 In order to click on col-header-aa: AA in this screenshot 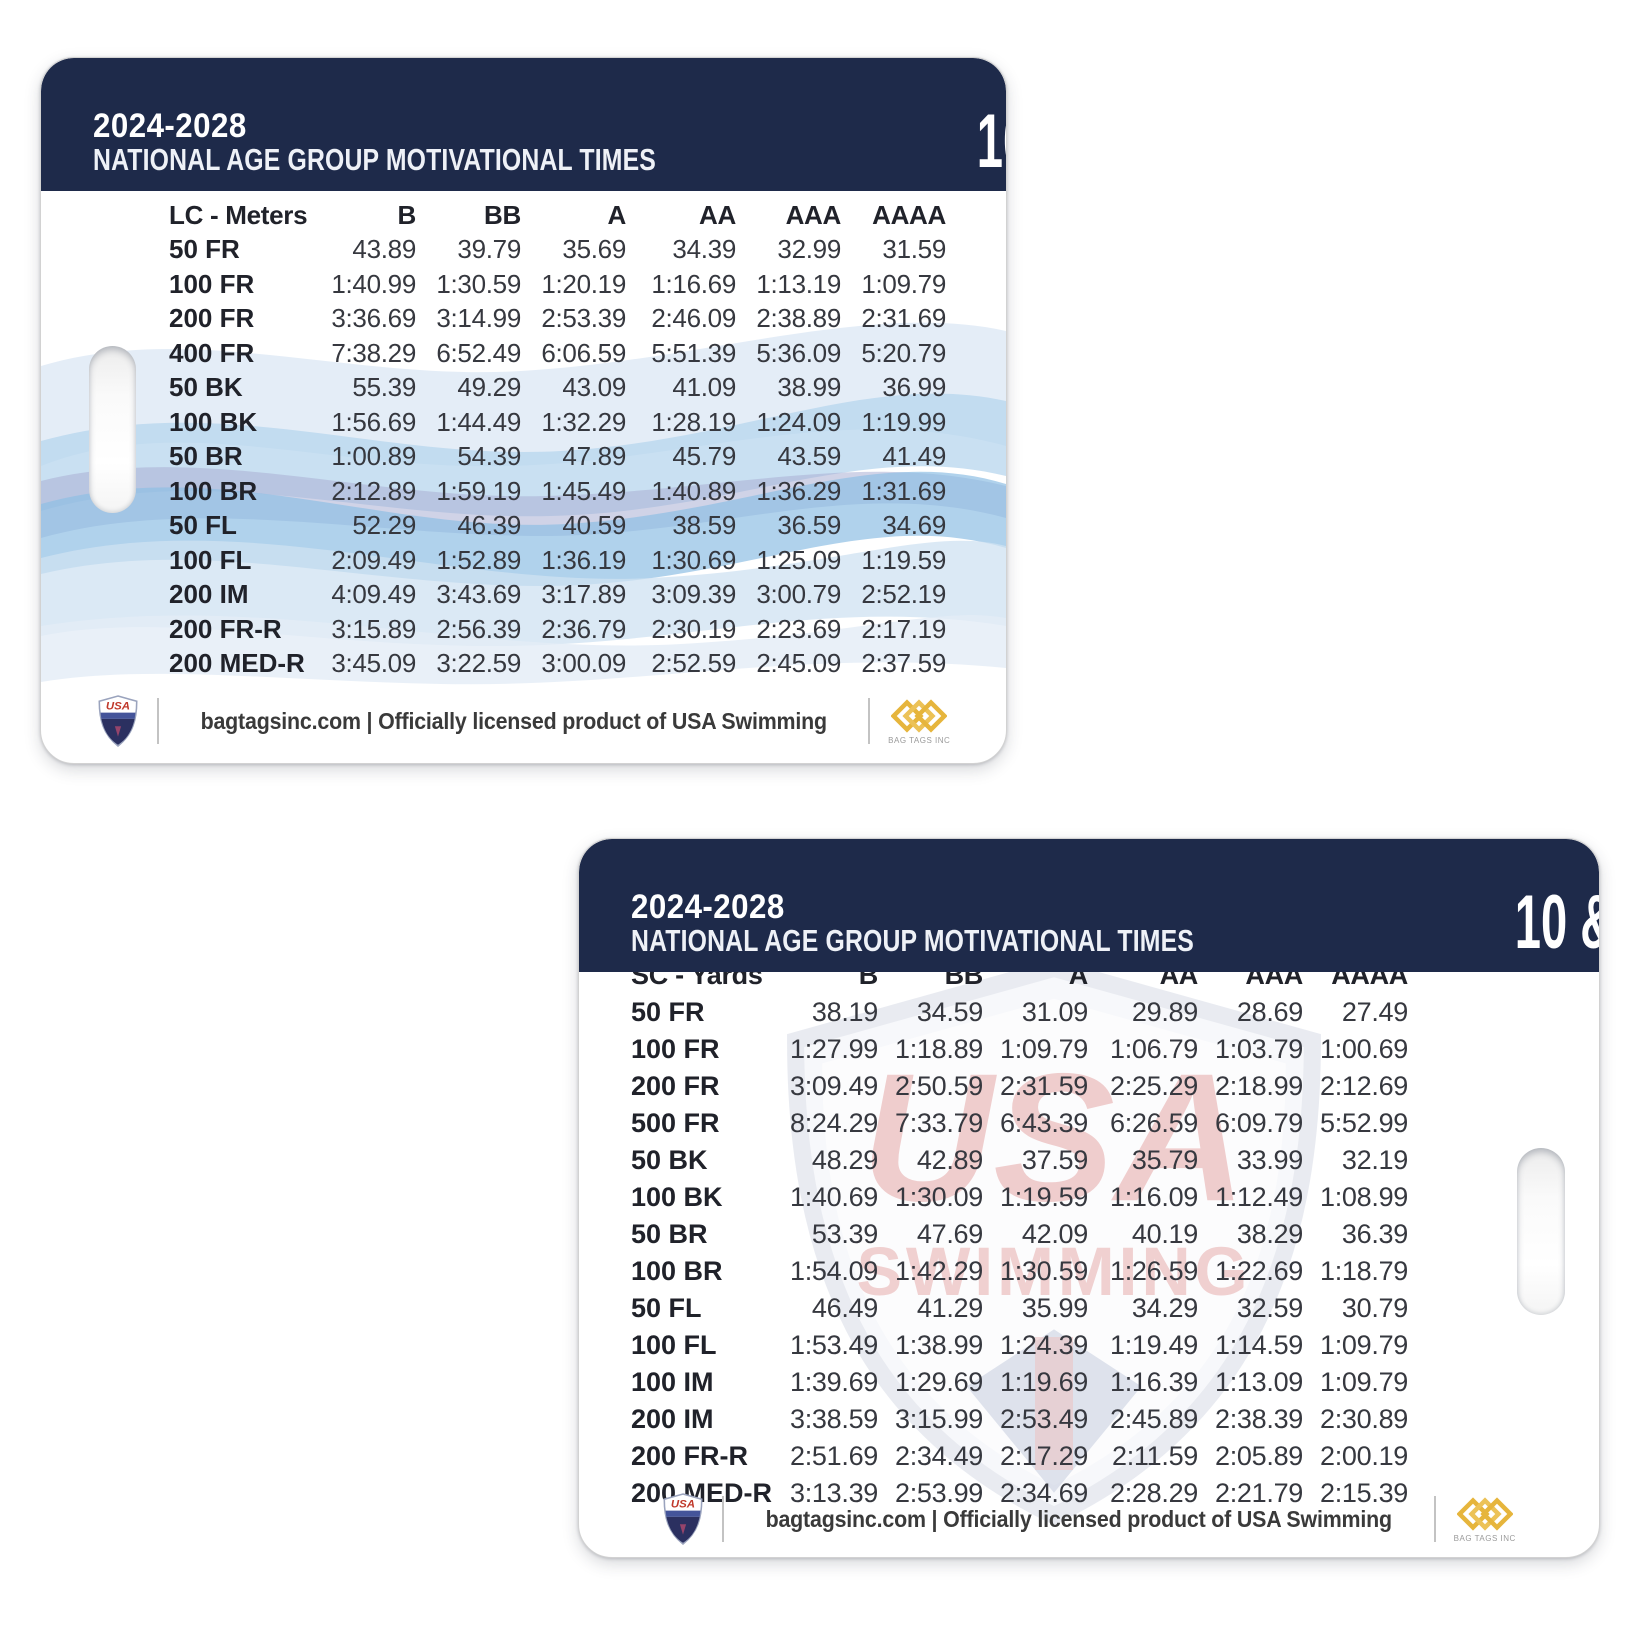, I will do `click(717, 214)`.